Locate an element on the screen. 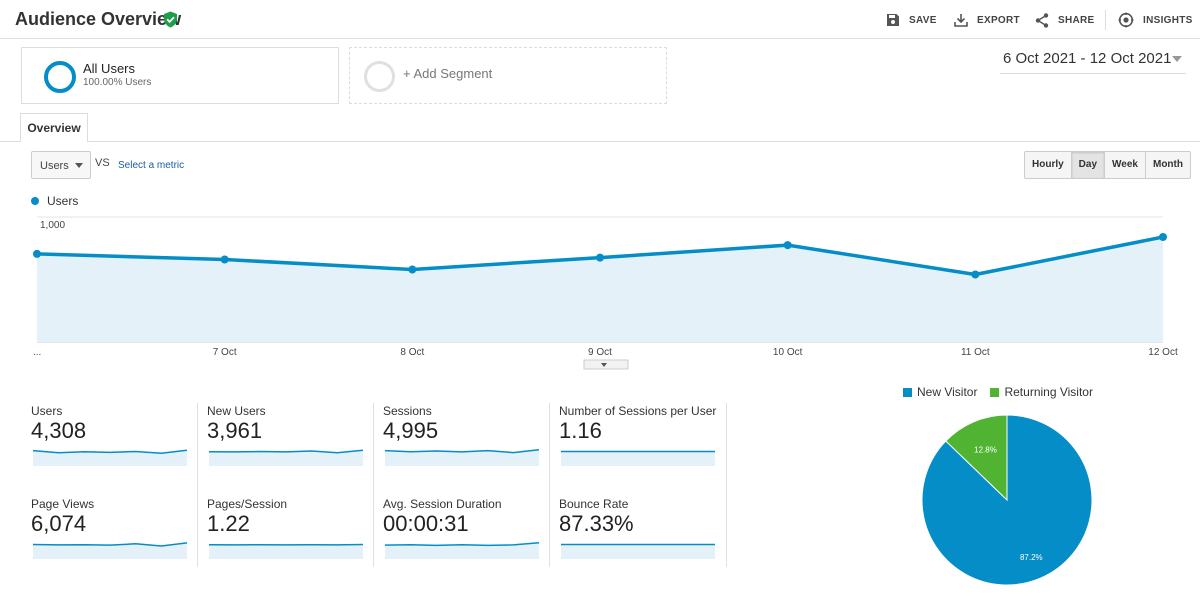 This screenshot has width=1200, height=602. share-icon is located at coordinates (1042, 20).